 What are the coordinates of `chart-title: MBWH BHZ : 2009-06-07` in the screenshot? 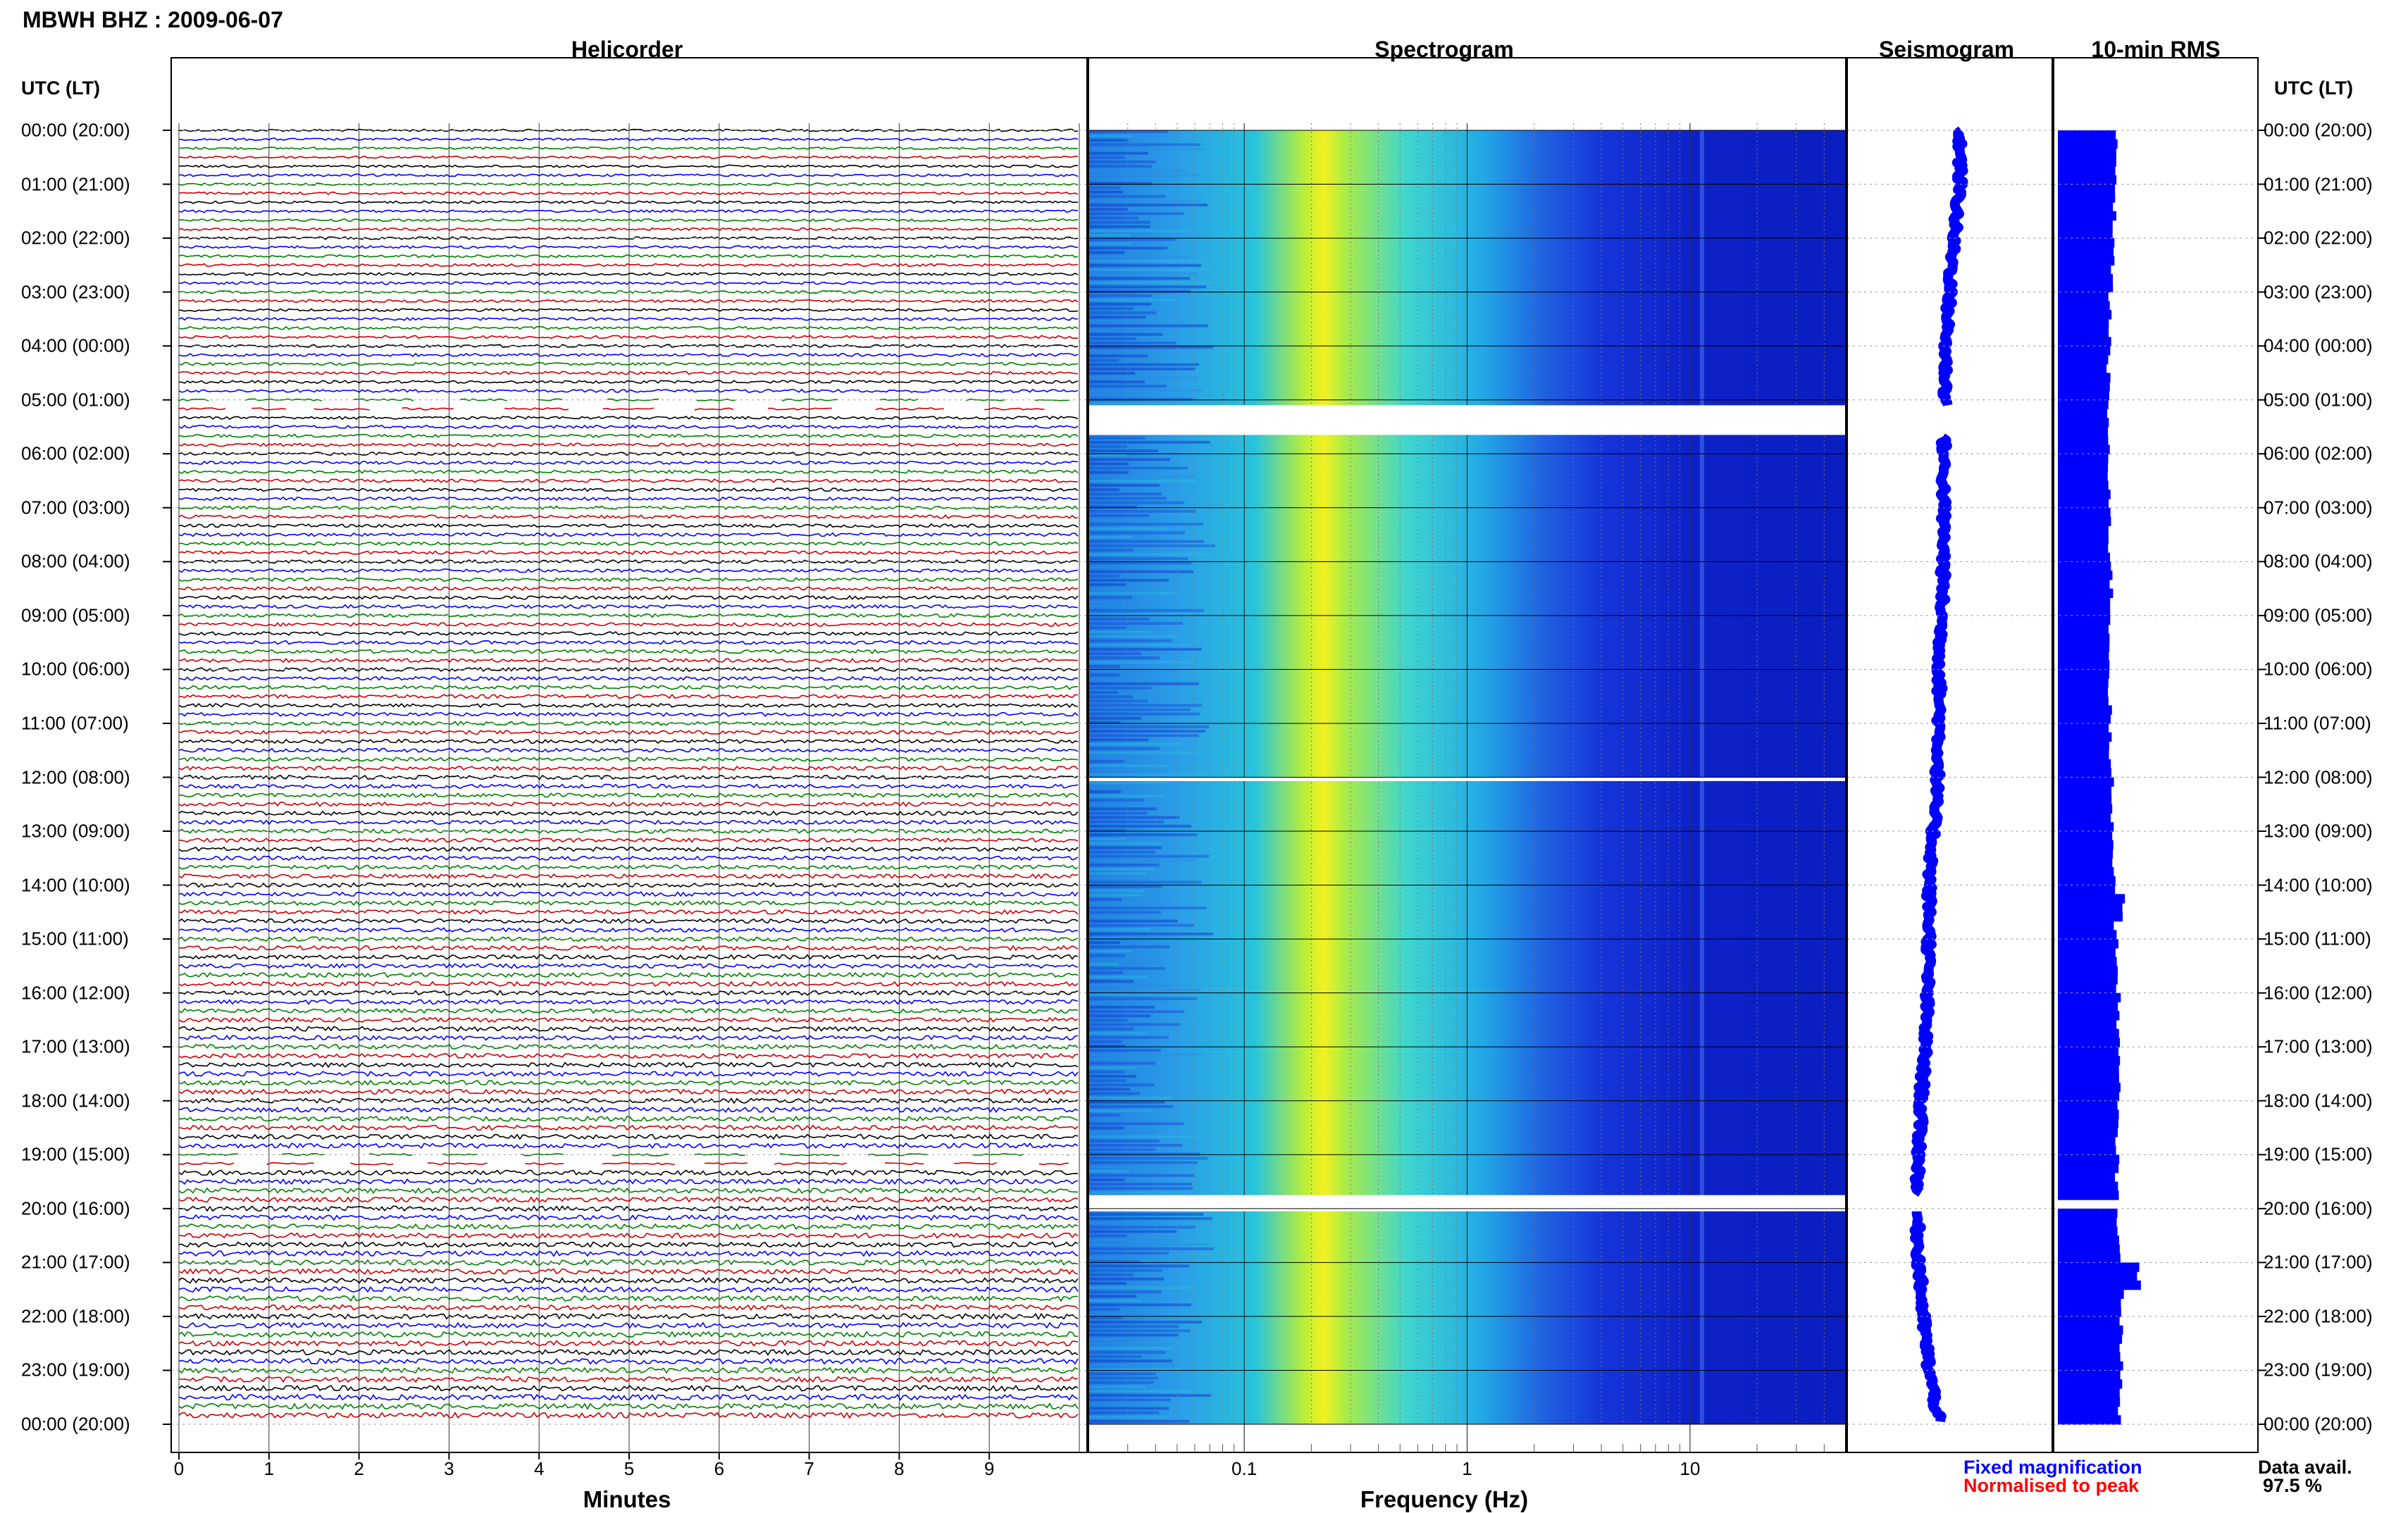 It's located at (153, 19).